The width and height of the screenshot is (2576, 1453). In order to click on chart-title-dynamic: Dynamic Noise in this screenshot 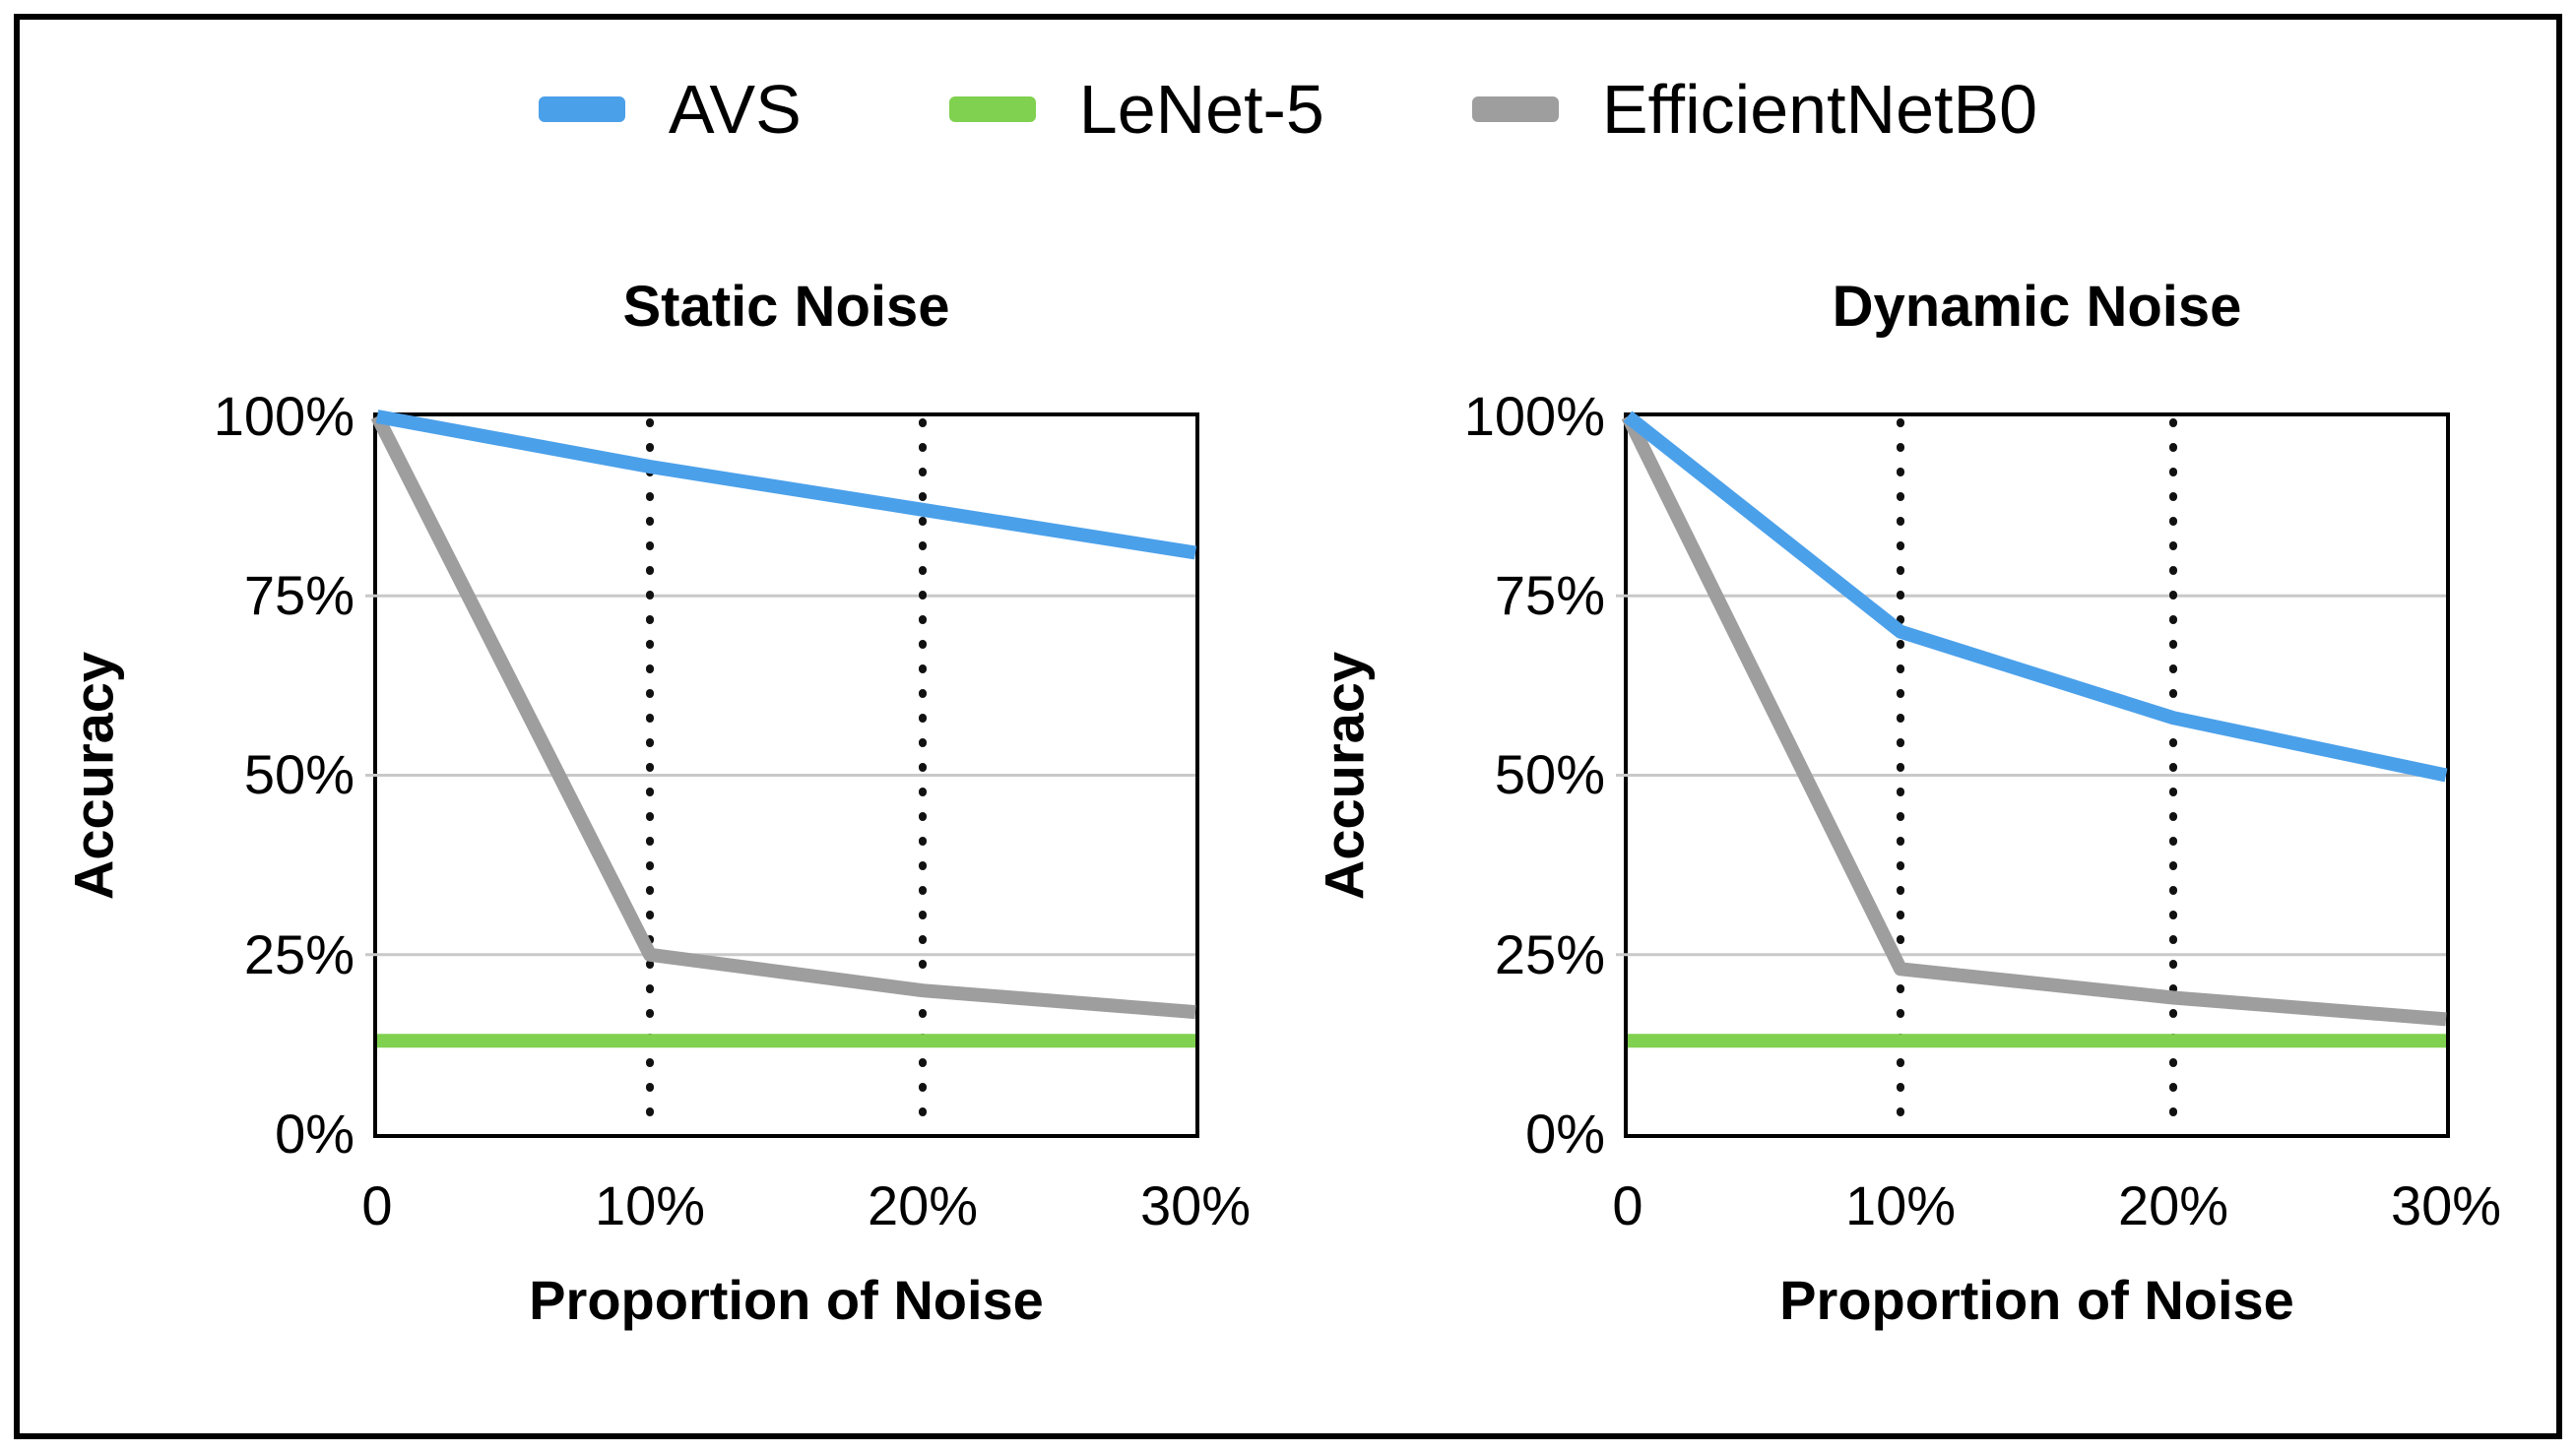, I will do `click(2037, 307)`.